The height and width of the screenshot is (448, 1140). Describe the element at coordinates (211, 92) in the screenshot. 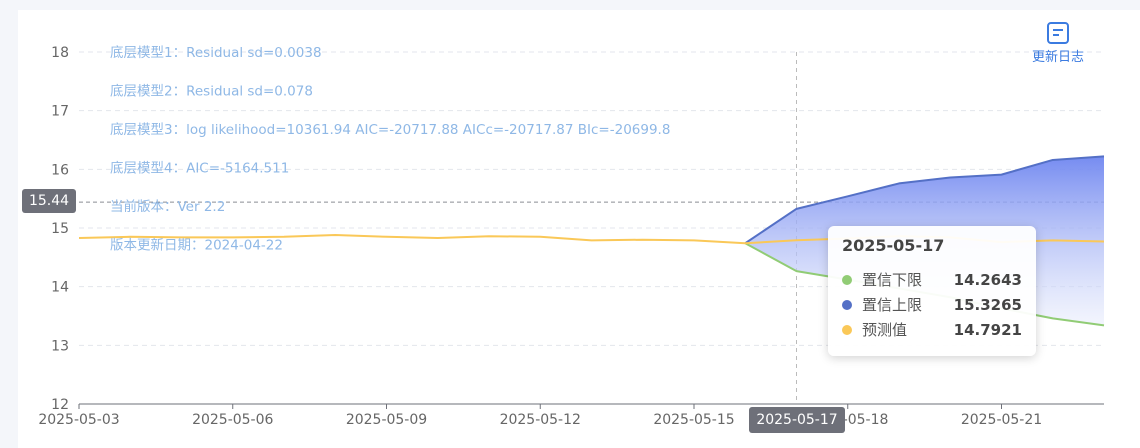

I see `model-annotation: 底层模型2：Residual sd=0.078` at that location.